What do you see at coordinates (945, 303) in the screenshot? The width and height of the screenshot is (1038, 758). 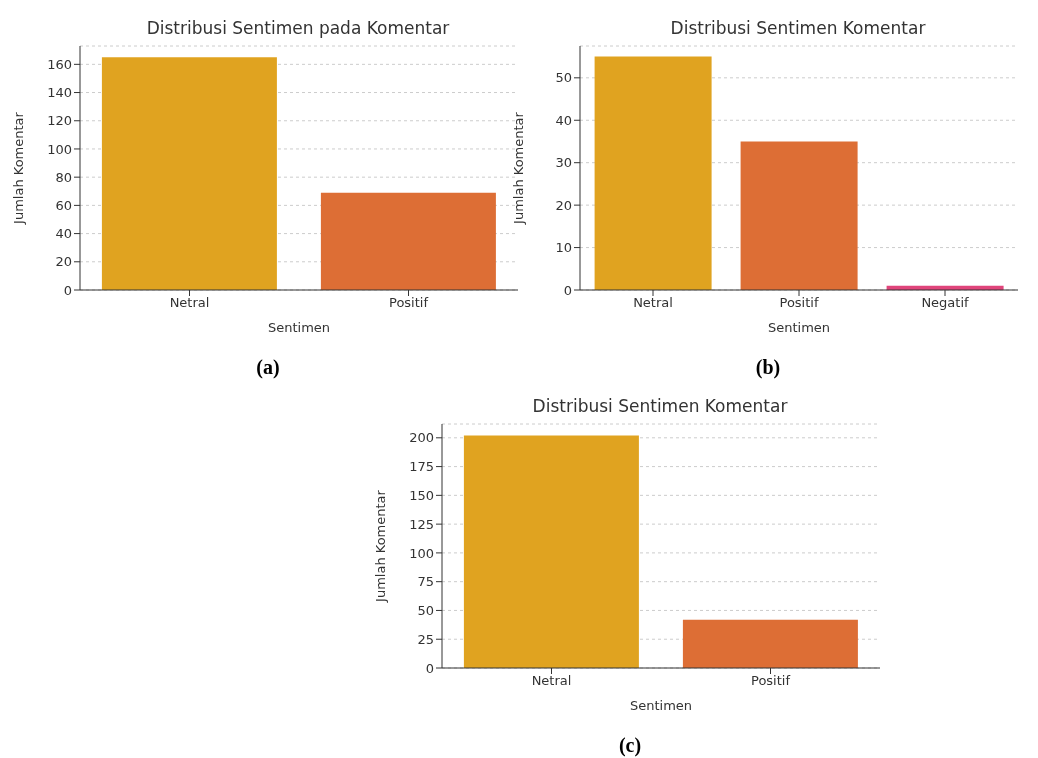 I see `x-tick-label: Negatif` at bounding box center [945, 303].